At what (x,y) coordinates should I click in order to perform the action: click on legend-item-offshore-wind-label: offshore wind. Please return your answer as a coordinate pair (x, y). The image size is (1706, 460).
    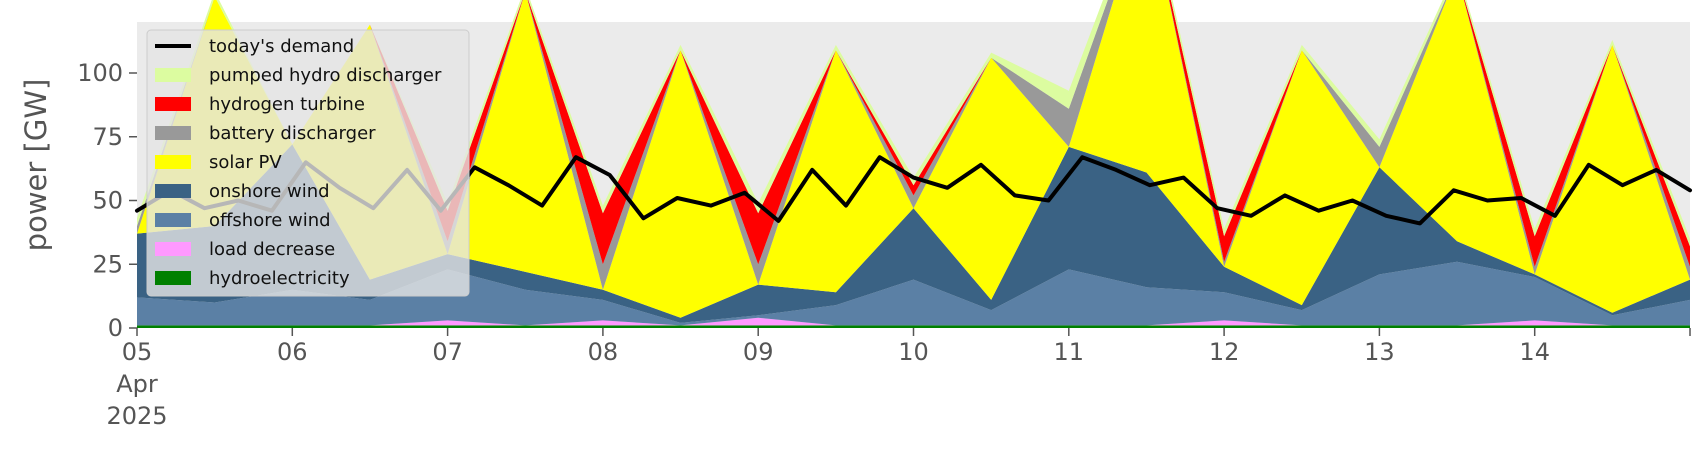
    Looking at the image, I should click on (270, 220).